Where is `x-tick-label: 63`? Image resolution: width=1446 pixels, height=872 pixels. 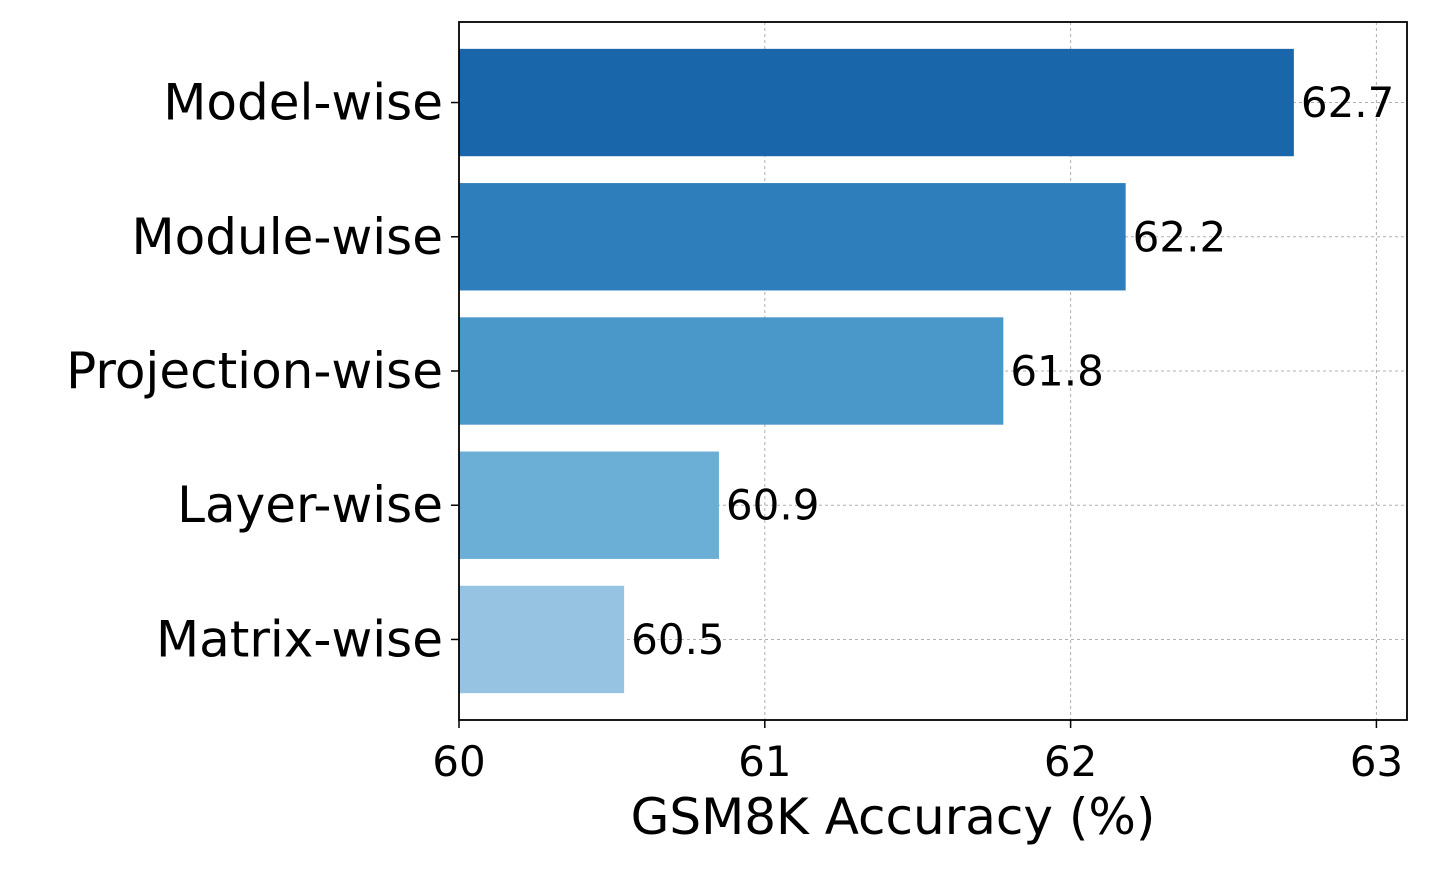
x-tick-label: 63 is located at coordinates (1376, 761).